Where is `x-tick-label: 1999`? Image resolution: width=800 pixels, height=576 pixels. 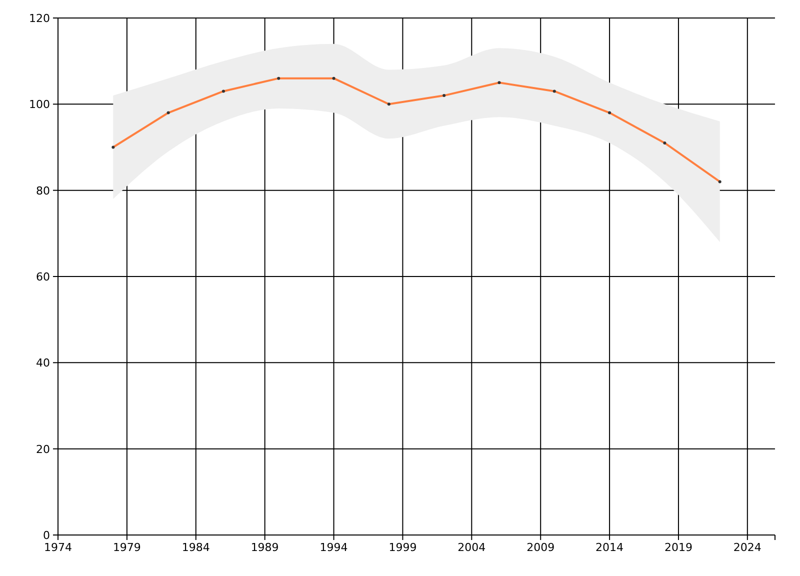 x-tick-label: 1999 is located at coordinates (402, 547).